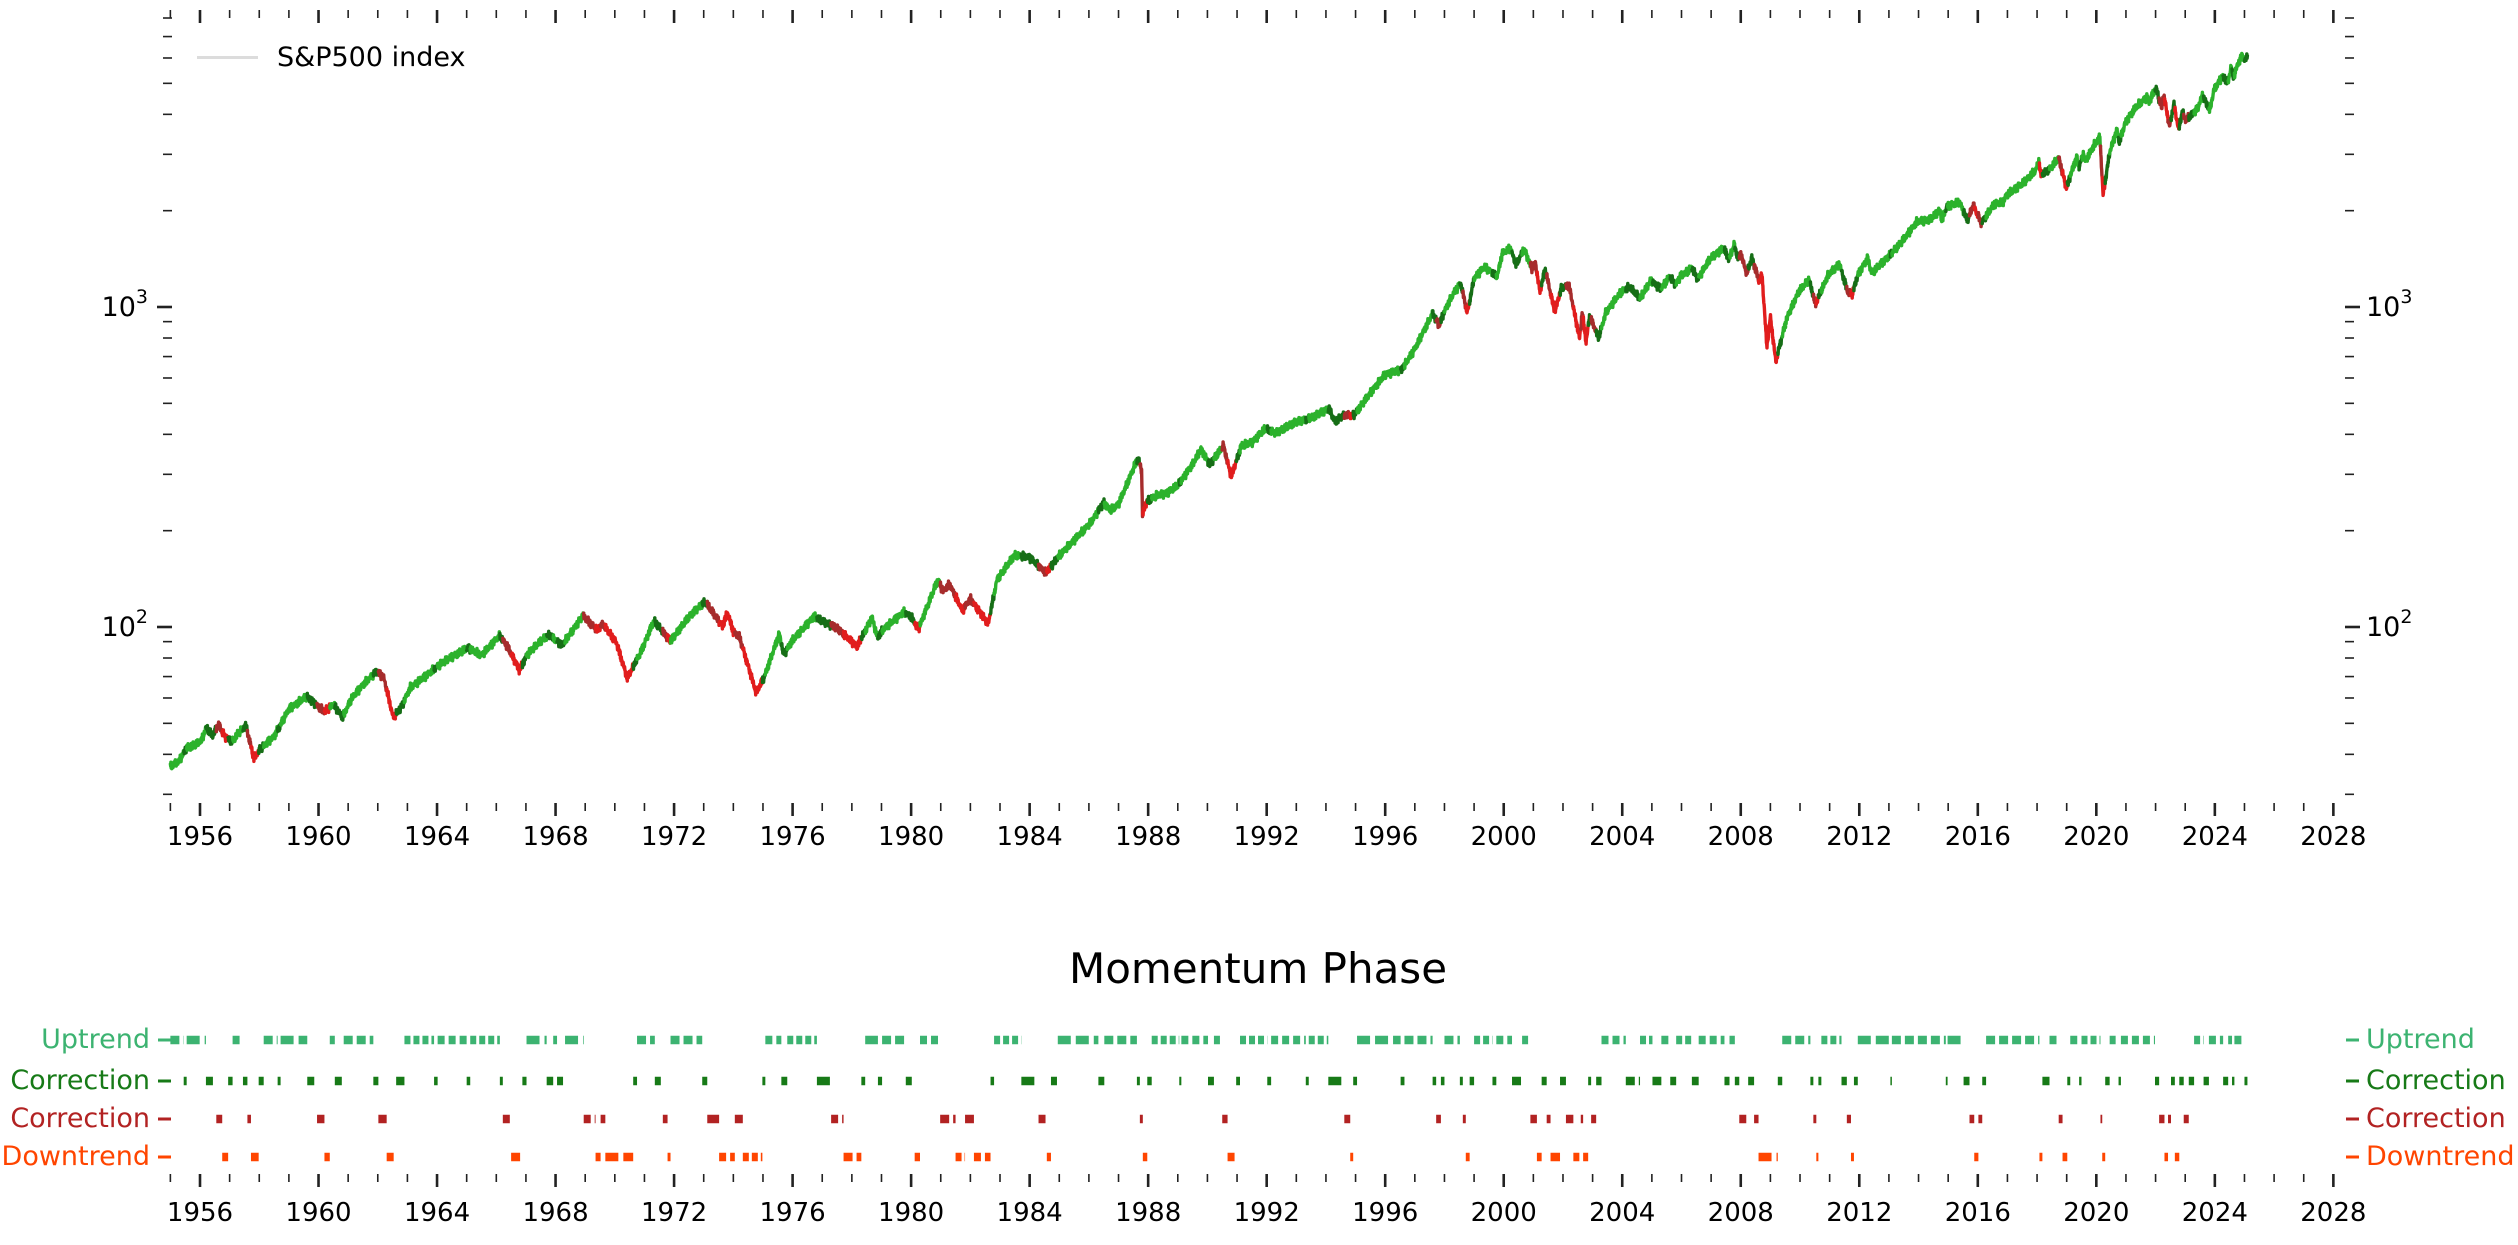  Describe the element at coordinates (2440, 1156) in the screenshot. I see `phase-row-label-right-downtrend-D: Downtrend` at that location.